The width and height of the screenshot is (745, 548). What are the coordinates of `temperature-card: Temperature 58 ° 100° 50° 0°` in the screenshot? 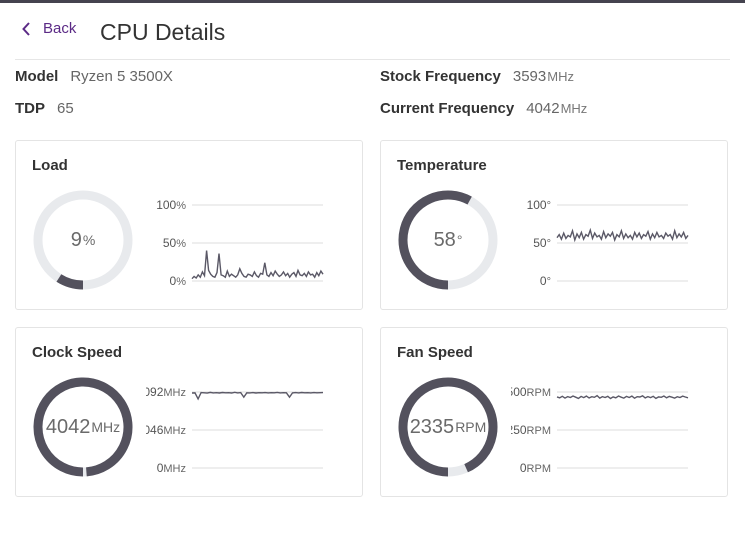 It's located at (554, 225).